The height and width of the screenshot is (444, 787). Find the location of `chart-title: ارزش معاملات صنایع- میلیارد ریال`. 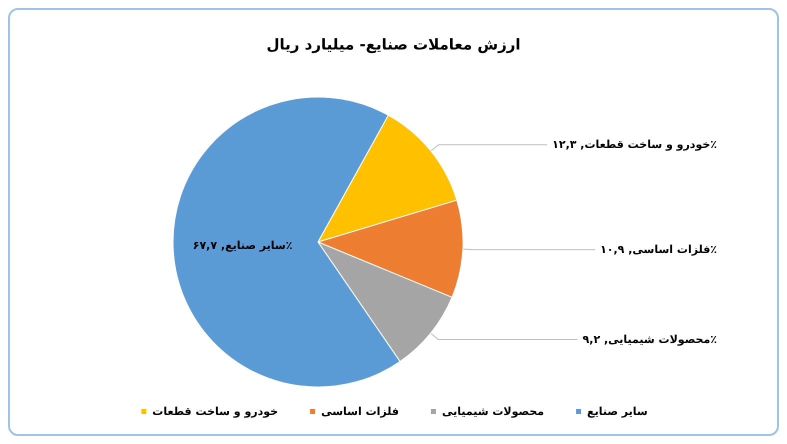

chart-title: ارزش معاملات صنایع- میلیارد ریال is located at coordinates (393, 45).